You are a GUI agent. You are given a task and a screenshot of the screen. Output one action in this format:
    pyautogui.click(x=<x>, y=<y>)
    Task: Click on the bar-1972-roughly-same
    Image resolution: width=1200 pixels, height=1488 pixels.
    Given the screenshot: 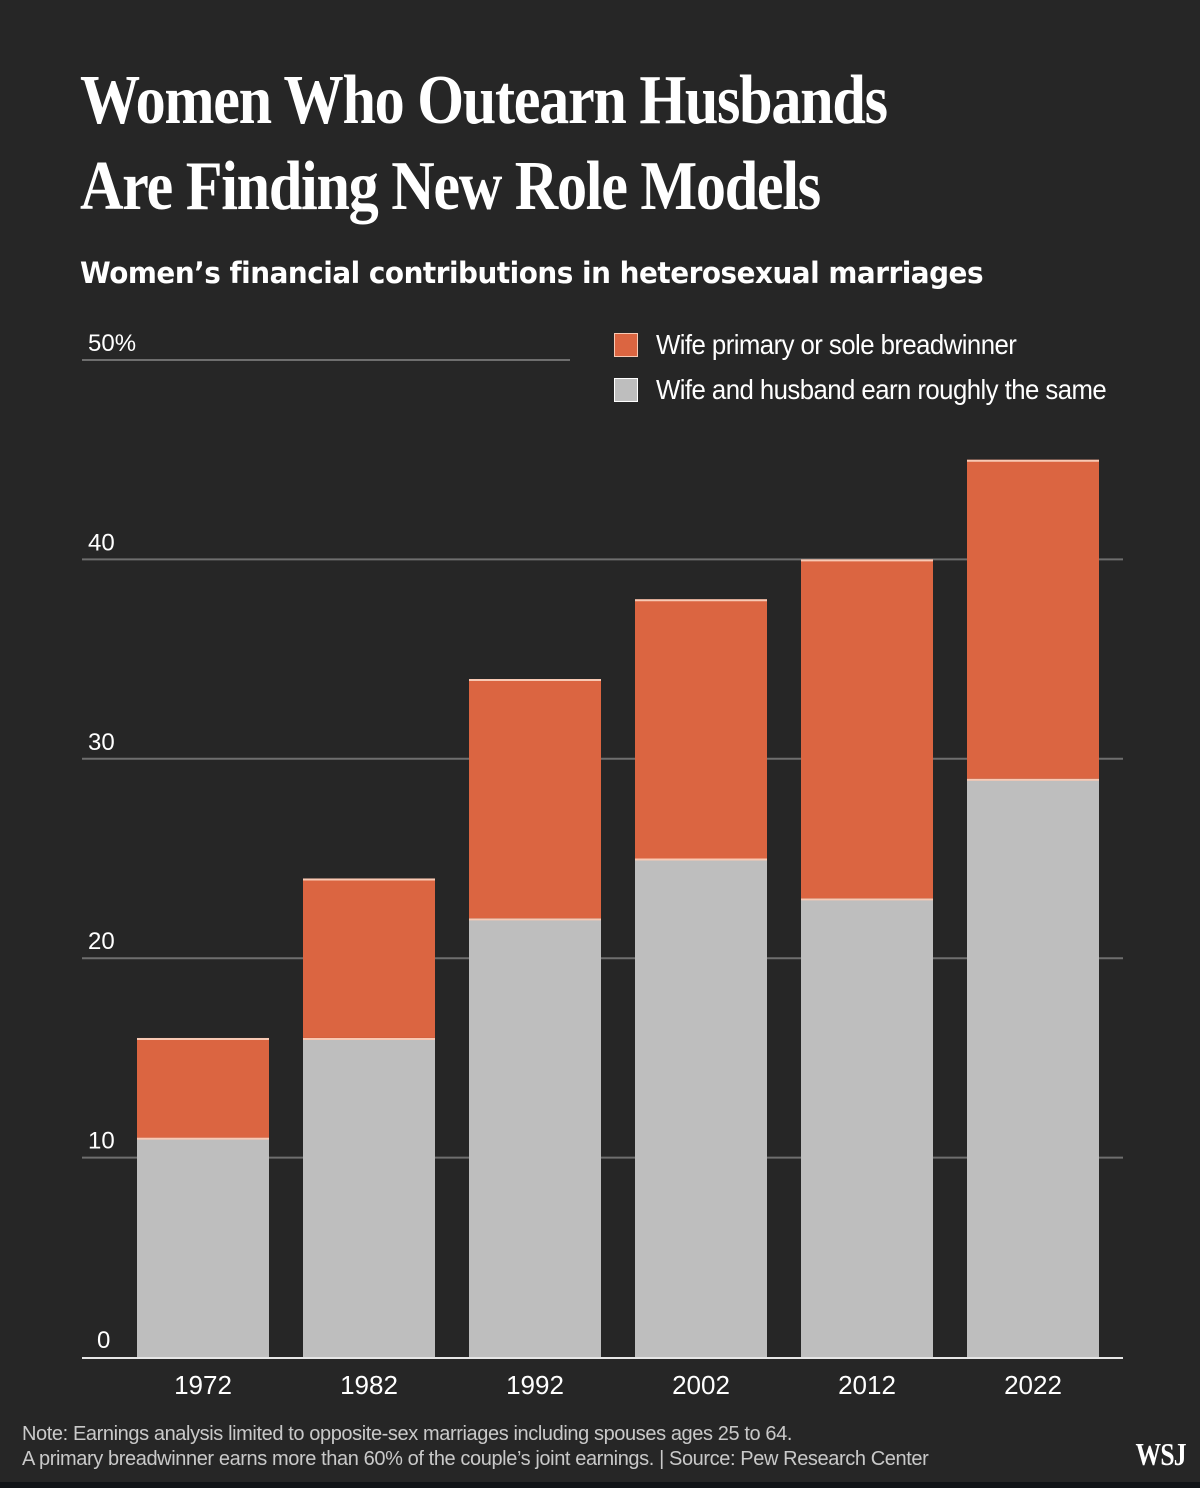 What is the action you would take?
    pyautogui.click(x=203, y=1247)
    